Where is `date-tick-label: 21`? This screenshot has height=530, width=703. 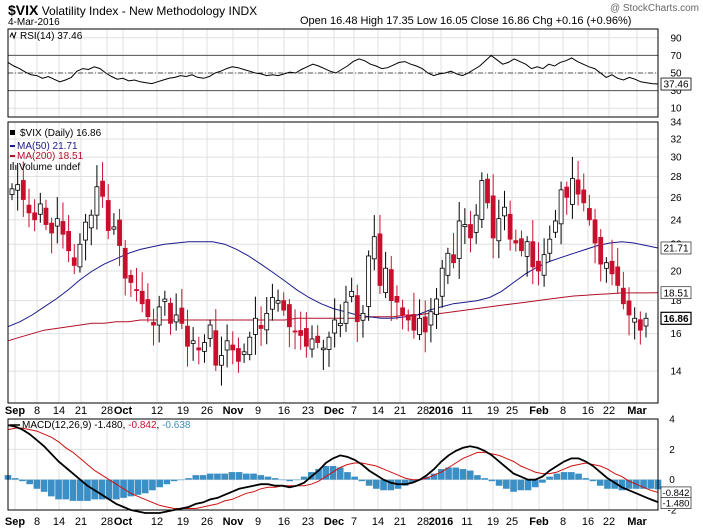 date-tick-label: 21 is located at coordinates (81, 411).